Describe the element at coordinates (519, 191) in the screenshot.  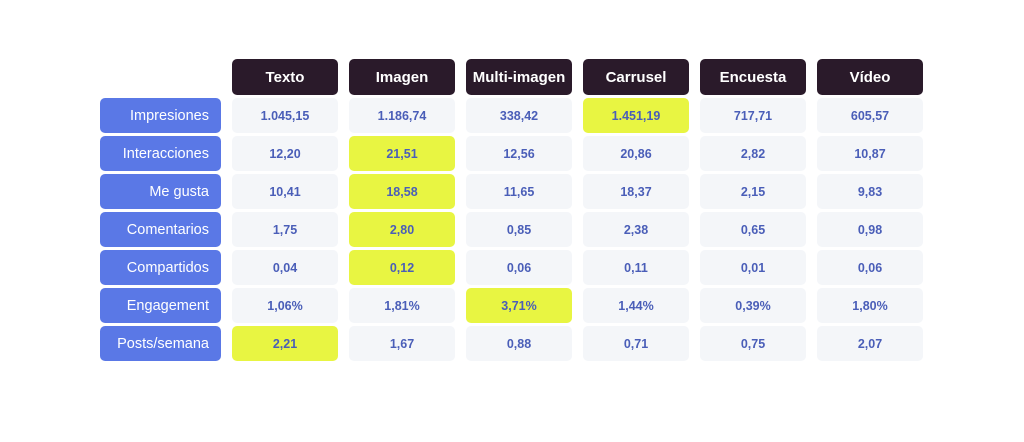
I see `table-cell: 11,65` at that location.